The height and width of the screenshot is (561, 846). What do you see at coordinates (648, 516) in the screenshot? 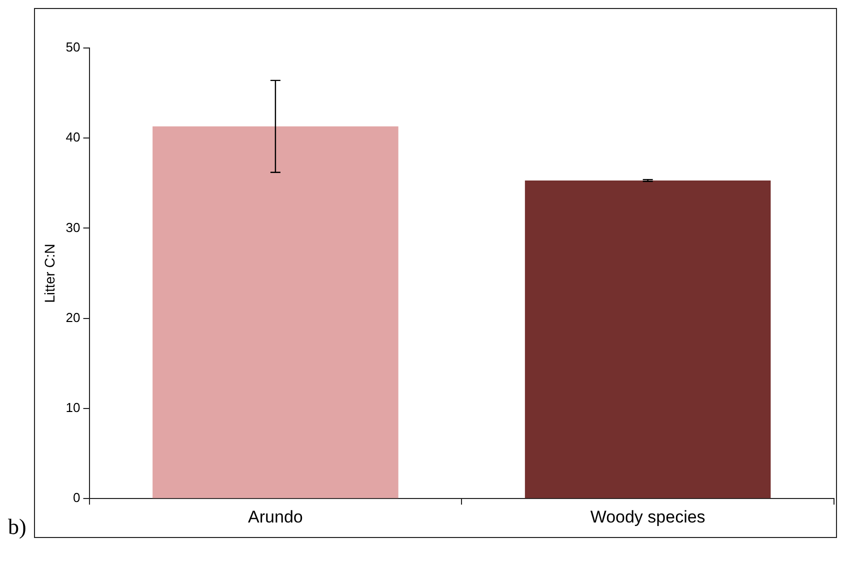
I see `x-tick-label: Woody species` at bounding box center [648, 516].